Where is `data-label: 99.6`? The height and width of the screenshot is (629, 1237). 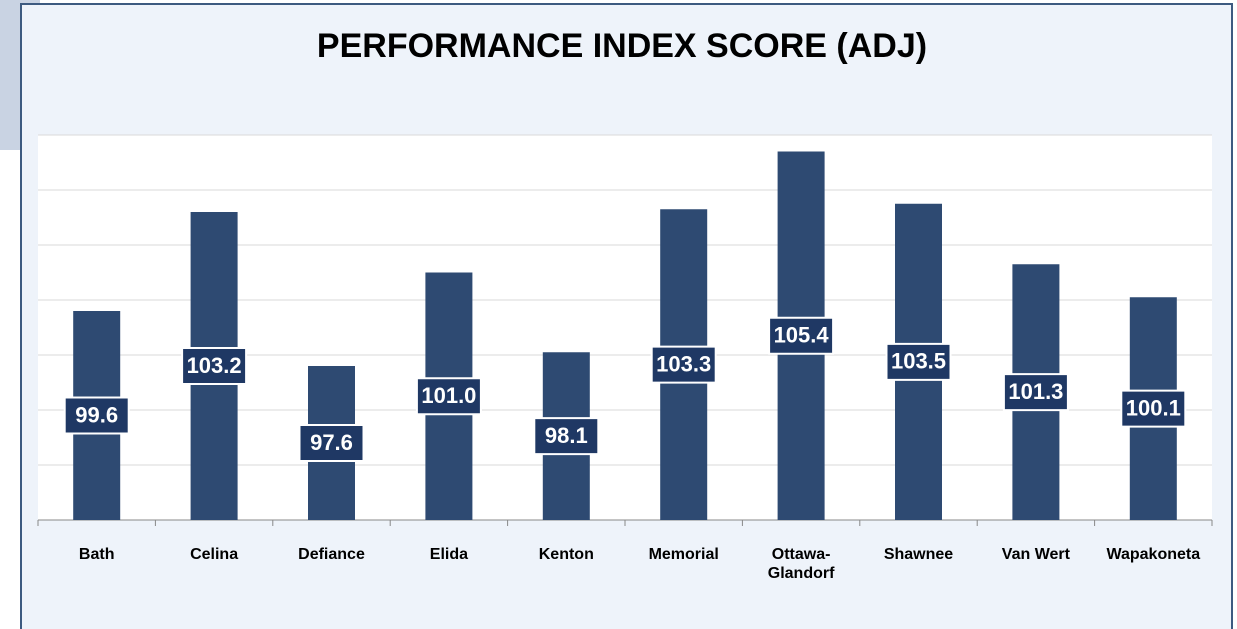
data-label: 99.6 is located at coordinates (96, 414).